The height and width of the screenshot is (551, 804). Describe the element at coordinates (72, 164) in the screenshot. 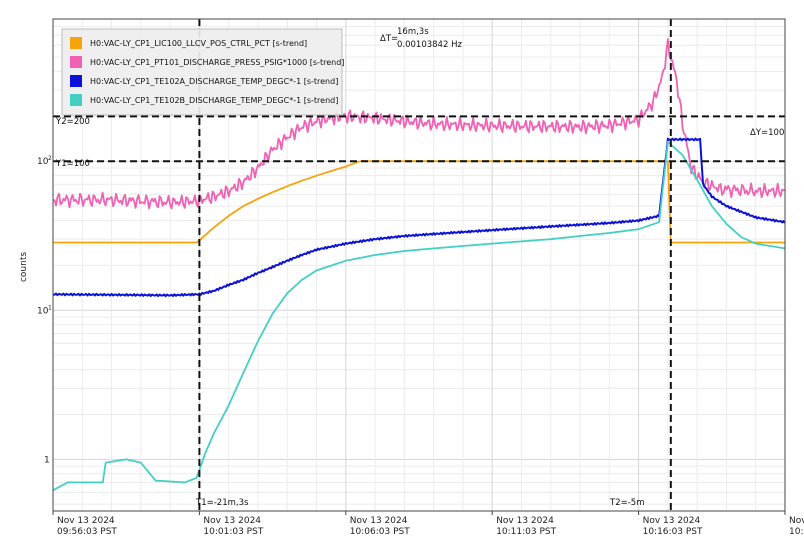

I see `y1-cursor-label: Y1=100` at that location.